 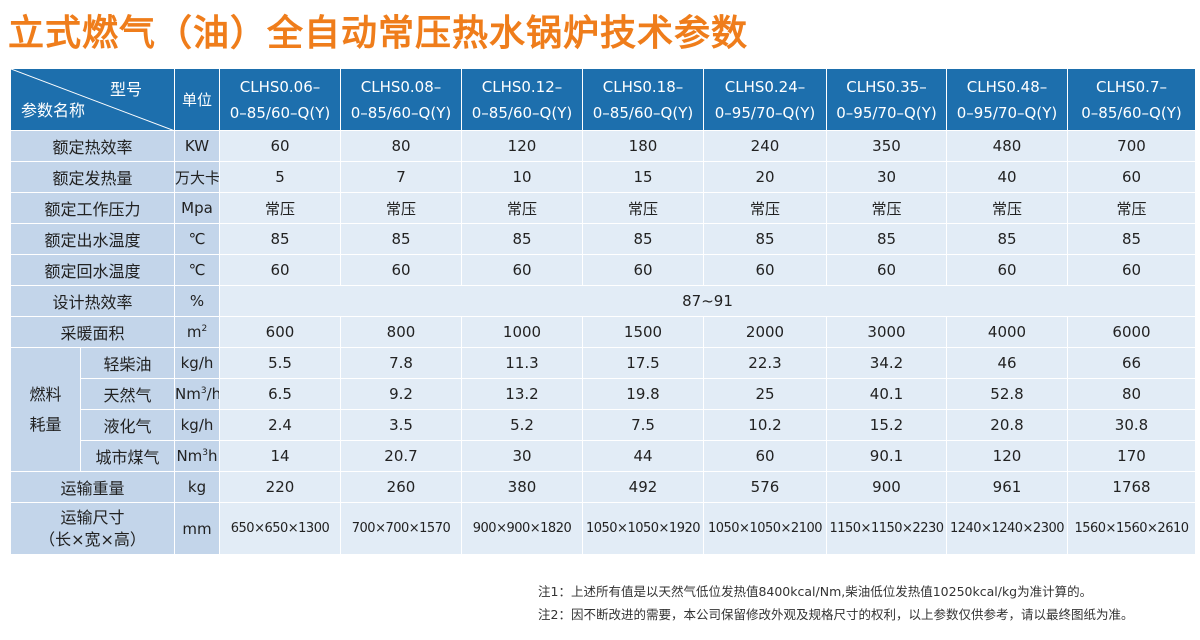 What do you see at coordinates (1007, 146) in the screenshot?
I see `value-cell: 480` at bounding box center [1007, 146].